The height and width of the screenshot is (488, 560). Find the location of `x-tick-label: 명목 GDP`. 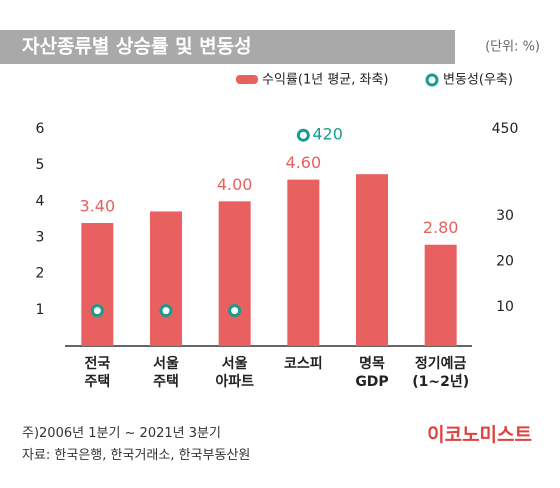

x-tick-label: 명목 GDP is located at coordinates (372, 373).